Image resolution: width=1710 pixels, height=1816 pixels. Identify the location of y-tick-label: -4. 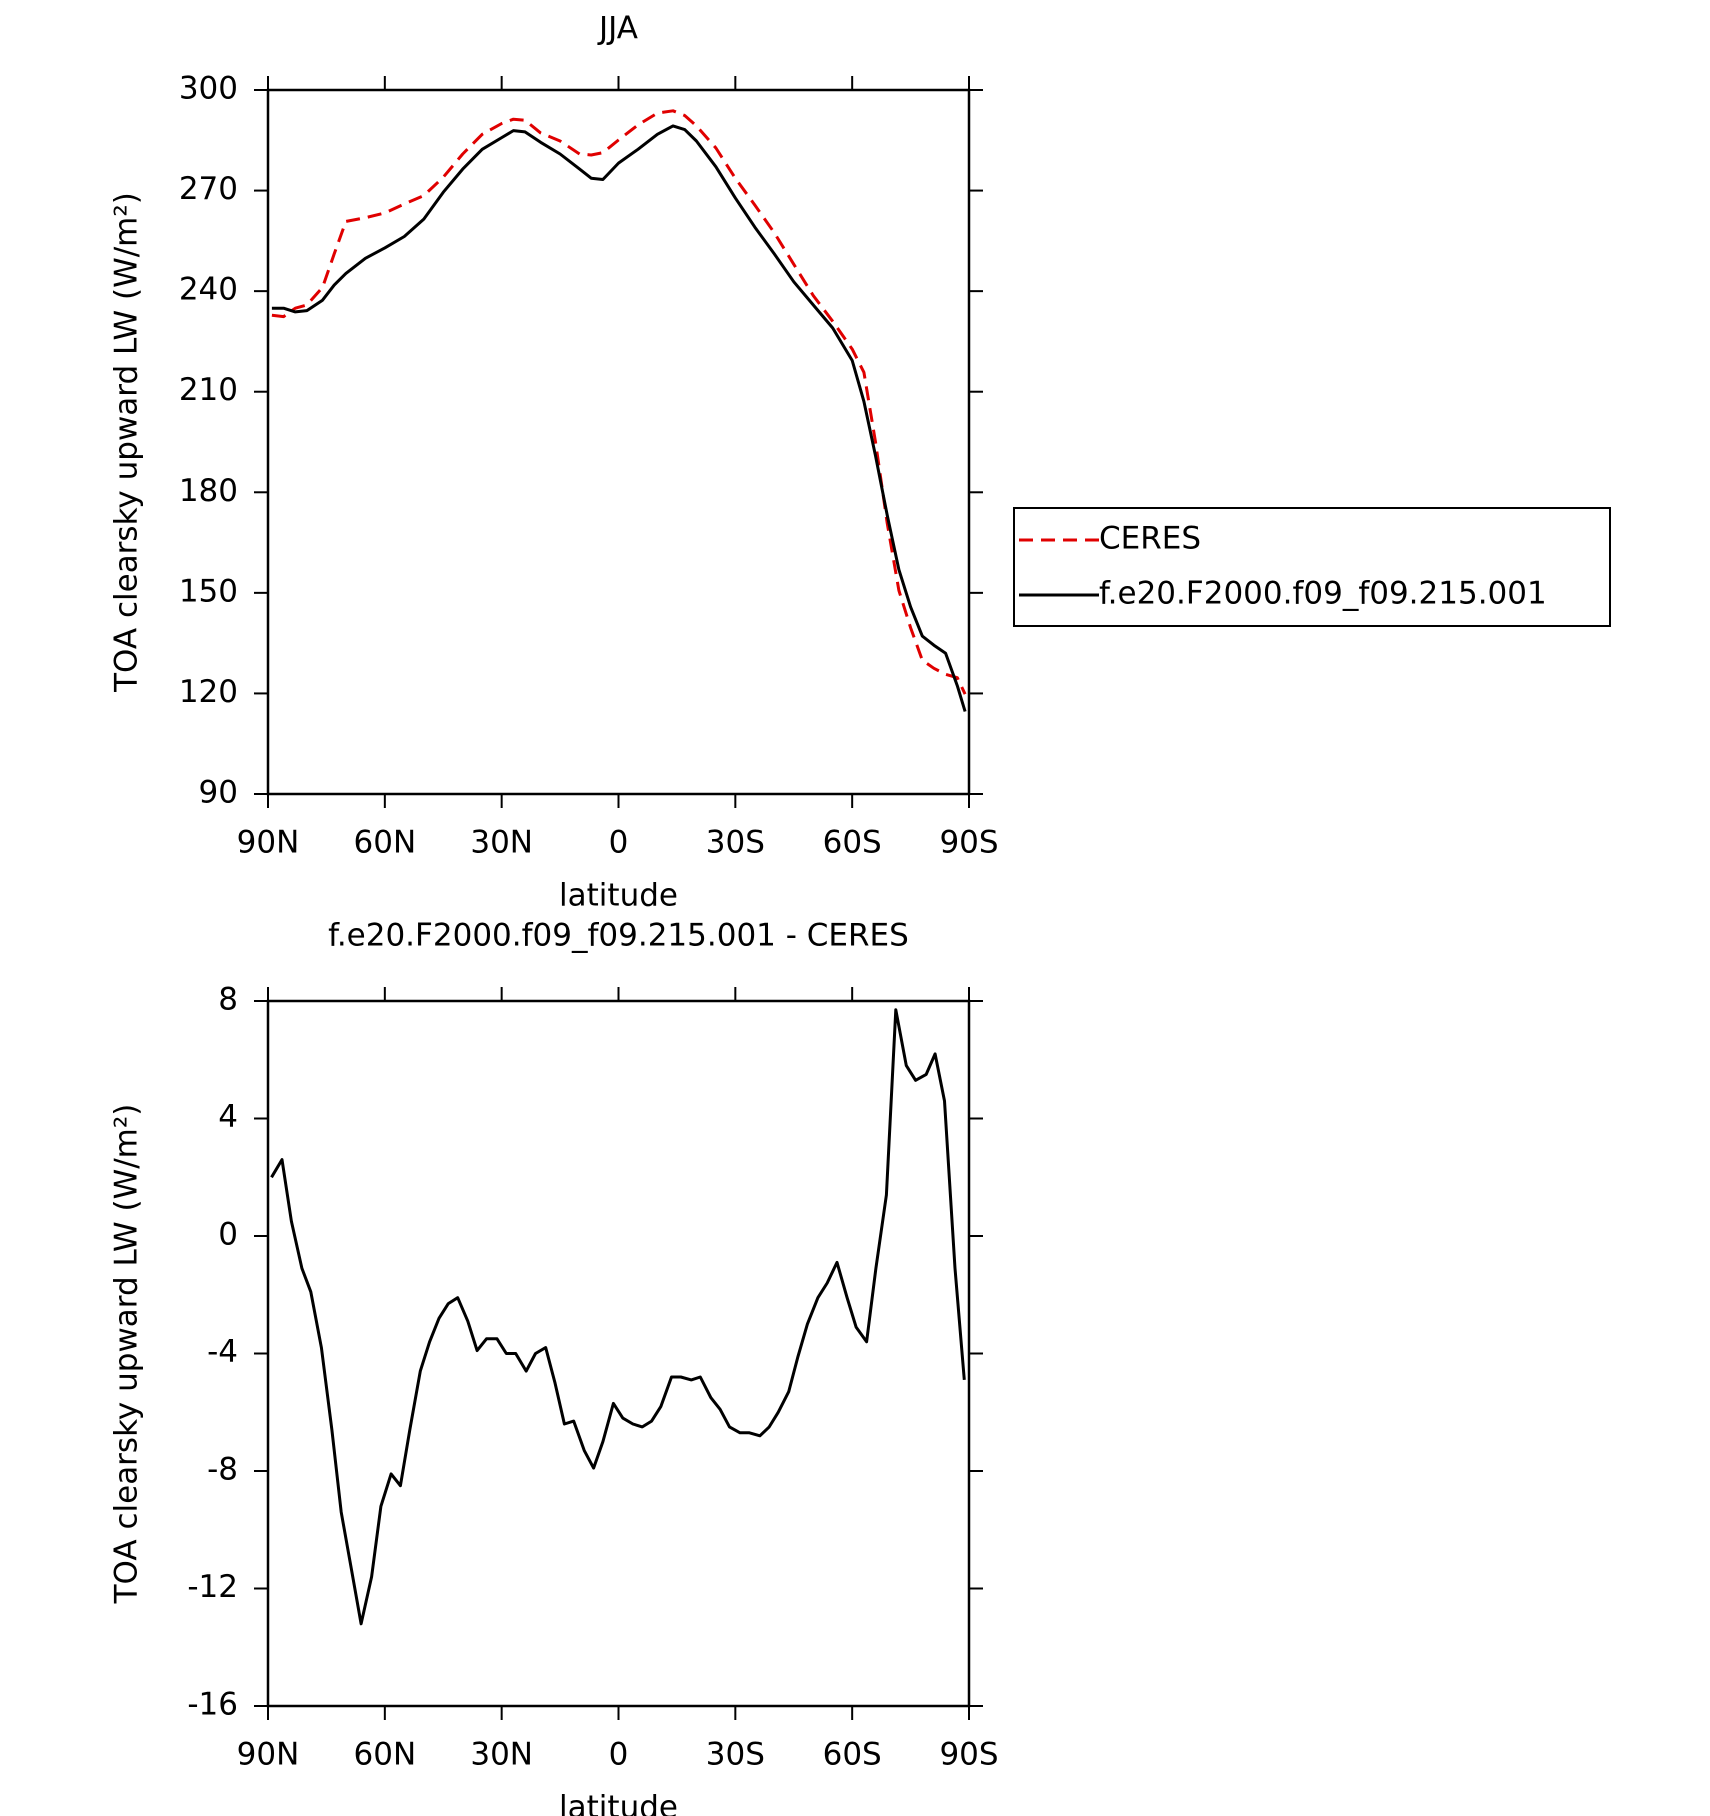
(222, 1352).